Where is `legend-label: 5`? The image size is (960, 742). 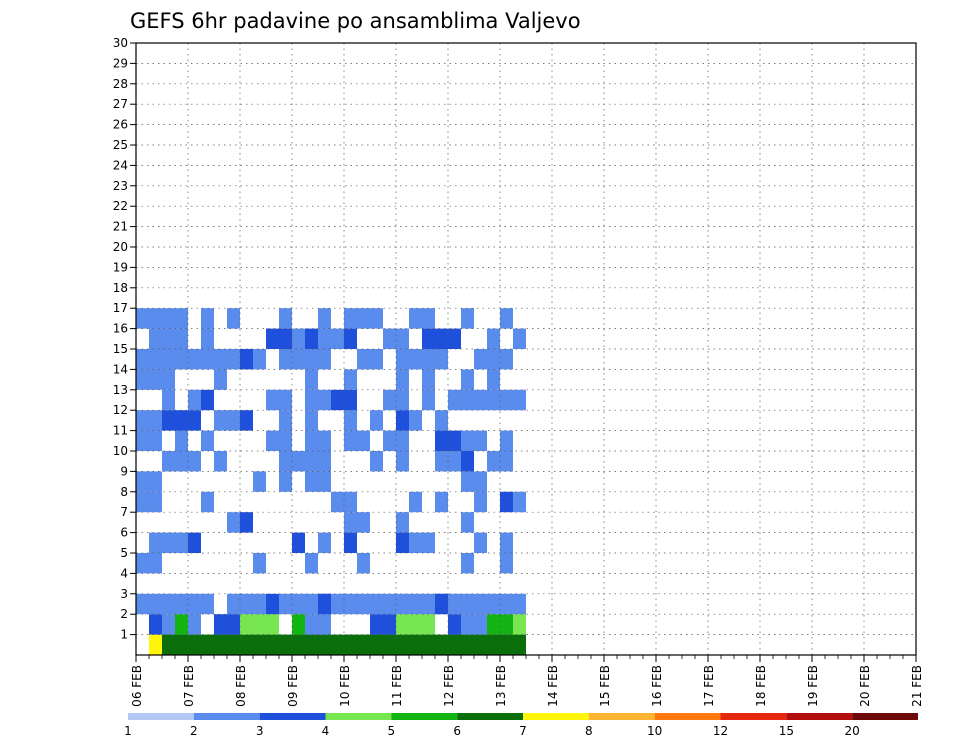
legend-label: 5 is located at coordinates (392, 731).